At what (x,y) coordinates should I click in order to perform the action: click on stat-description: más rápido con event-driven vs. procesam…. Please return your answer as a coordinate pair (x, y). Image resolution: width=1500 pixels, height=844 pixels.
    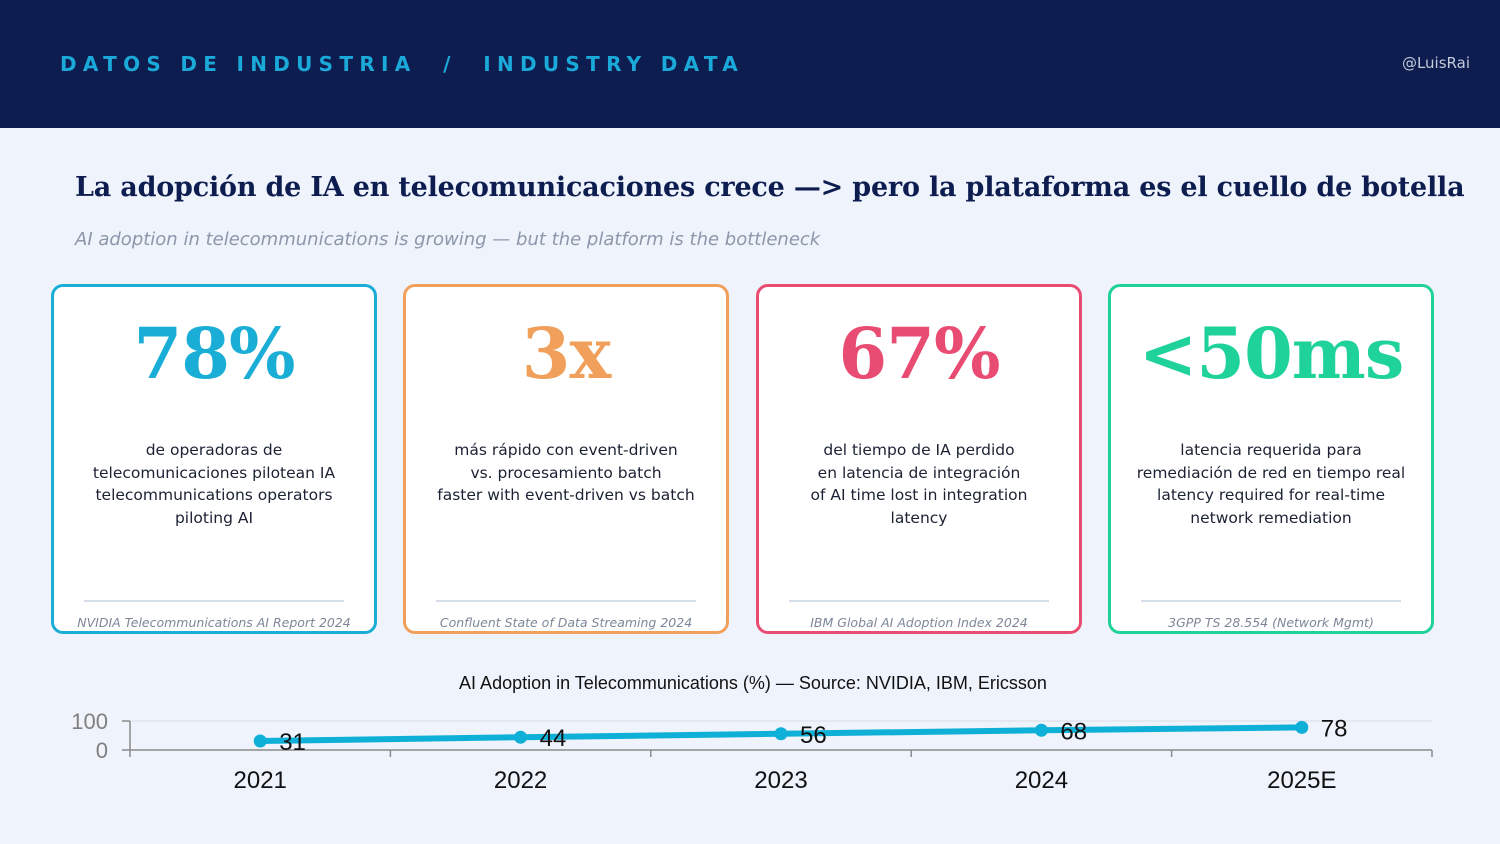
    Looking at the image, I should click on (566, 473).